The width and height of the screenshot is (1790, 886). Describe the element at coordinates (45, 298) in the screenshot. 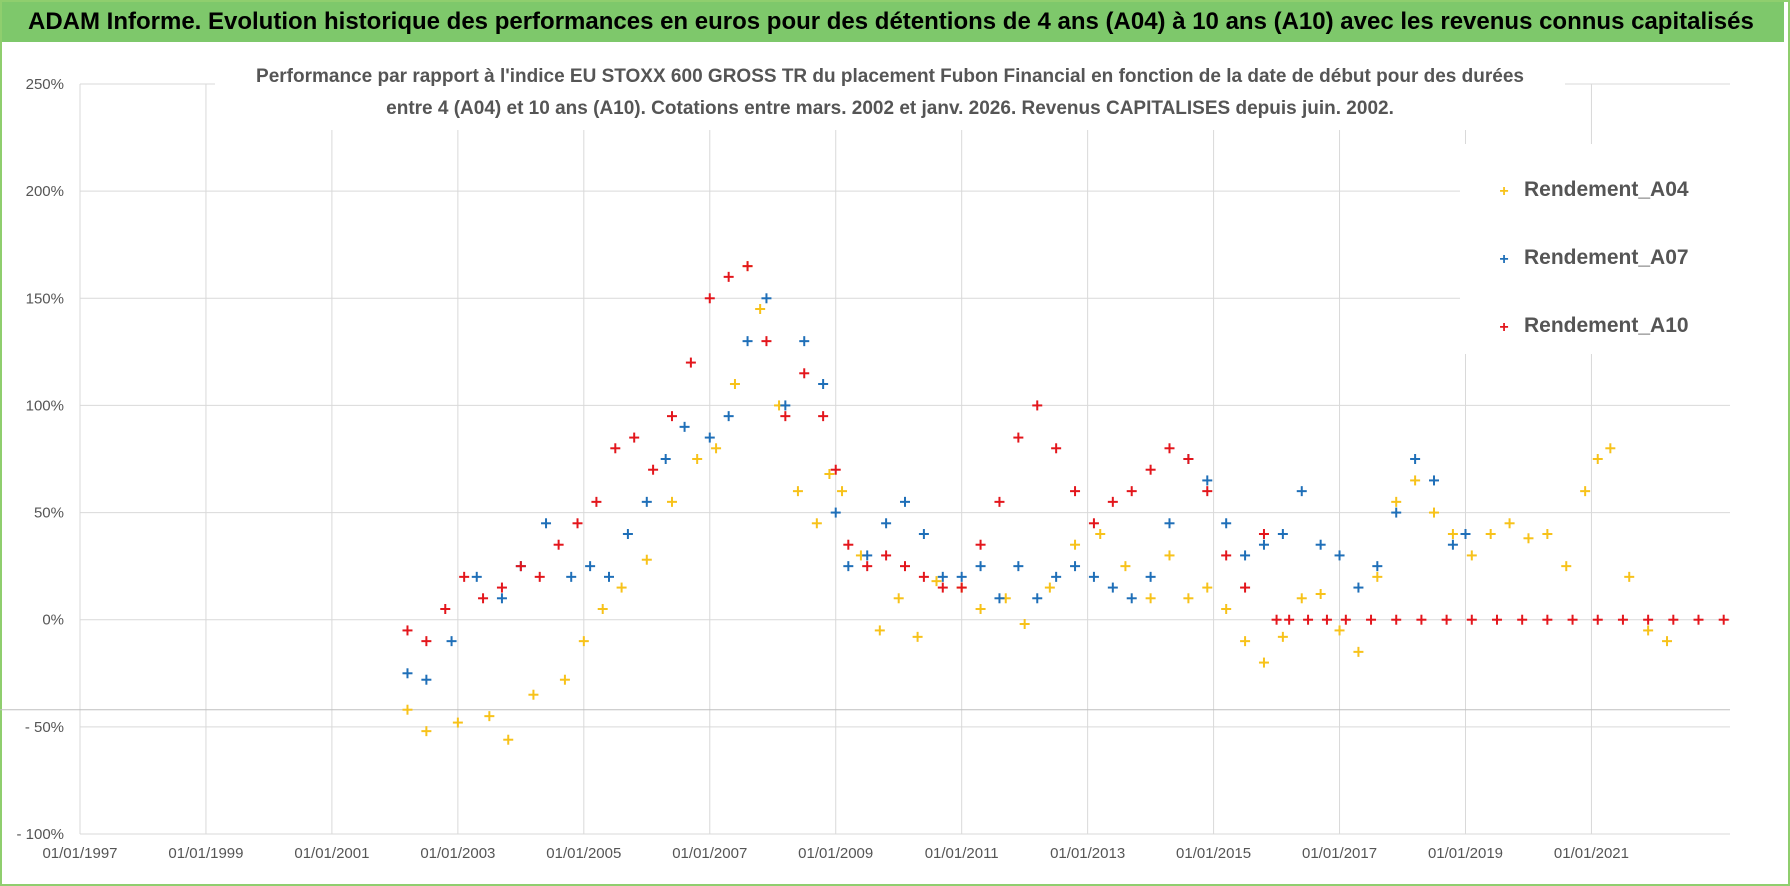

I see `y-tick-label: 150%` at that location.